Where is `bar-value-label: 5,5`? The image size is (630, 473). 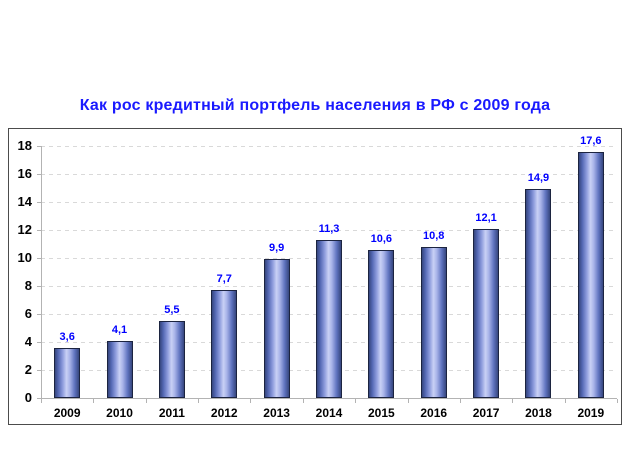
bar-value-label: 5,5 is located at coordinates (172, 310).